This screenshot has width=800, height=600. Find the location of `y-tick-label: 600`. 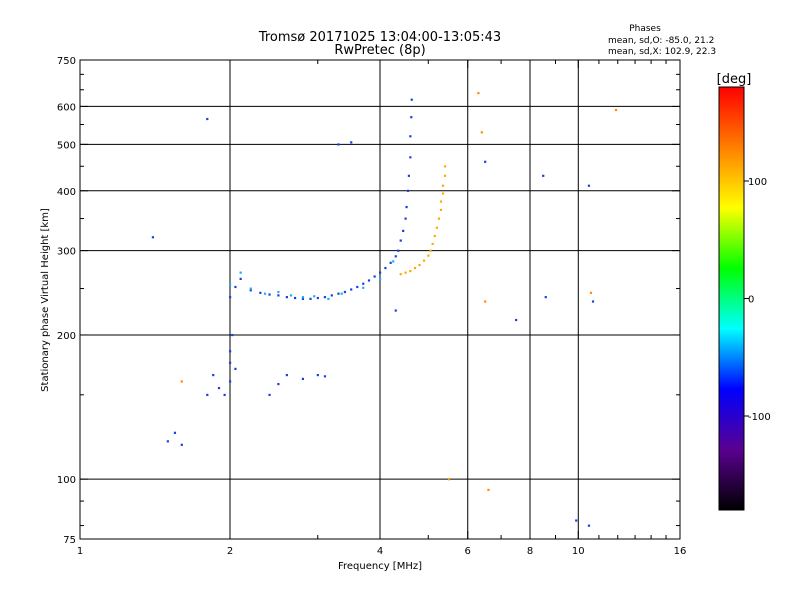

y-tick-label: 600 is located at coordinates (66, 107).